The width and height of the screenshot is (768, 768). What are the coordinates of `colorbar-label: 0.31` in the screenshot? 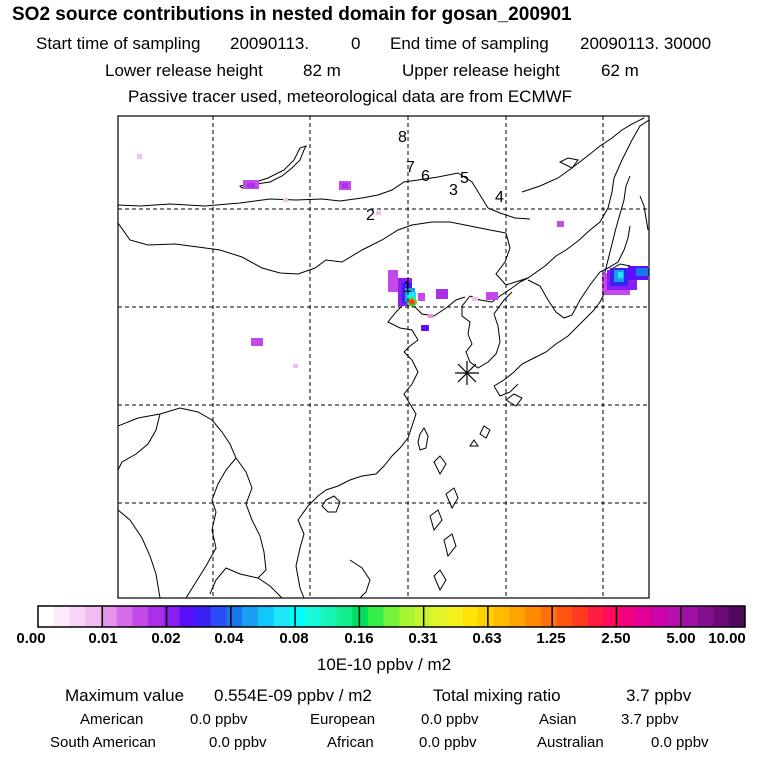 It's located at (423, 638).